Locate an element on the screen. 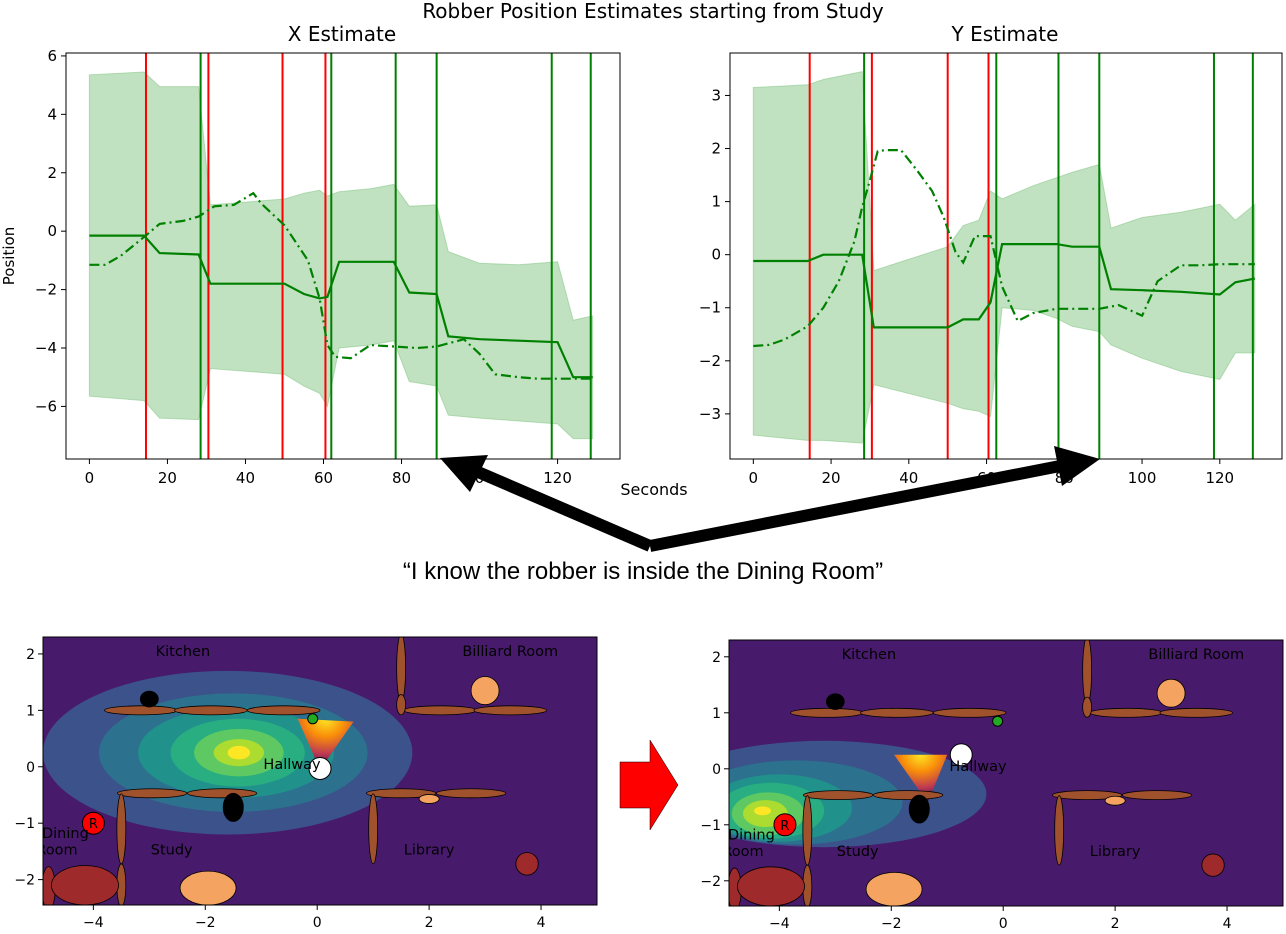  y-tick-label: −3 is located at coordinates (710, 414).